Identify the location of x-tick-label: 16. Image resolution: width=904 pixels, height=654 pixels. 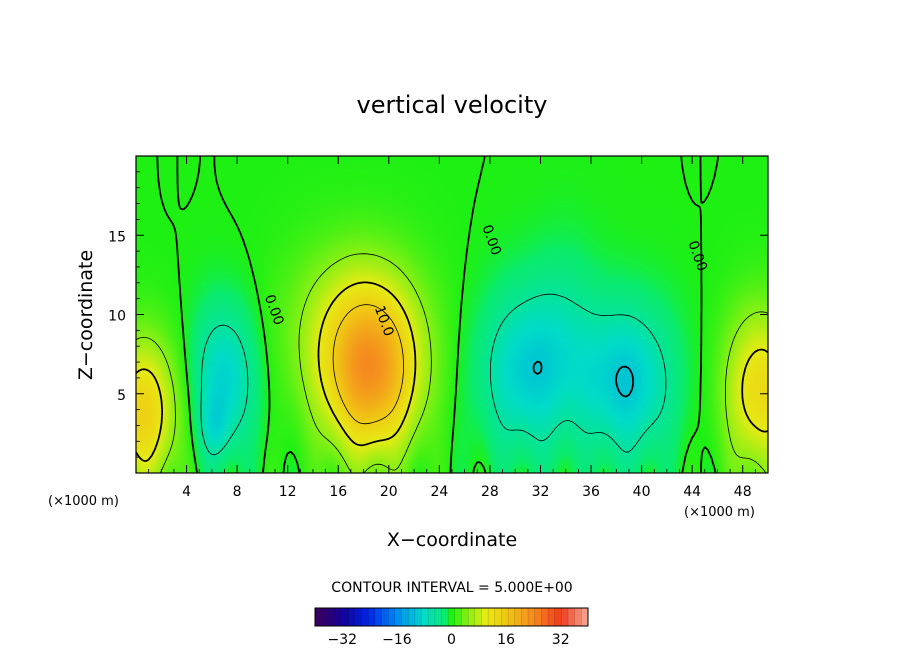
(338, 492).